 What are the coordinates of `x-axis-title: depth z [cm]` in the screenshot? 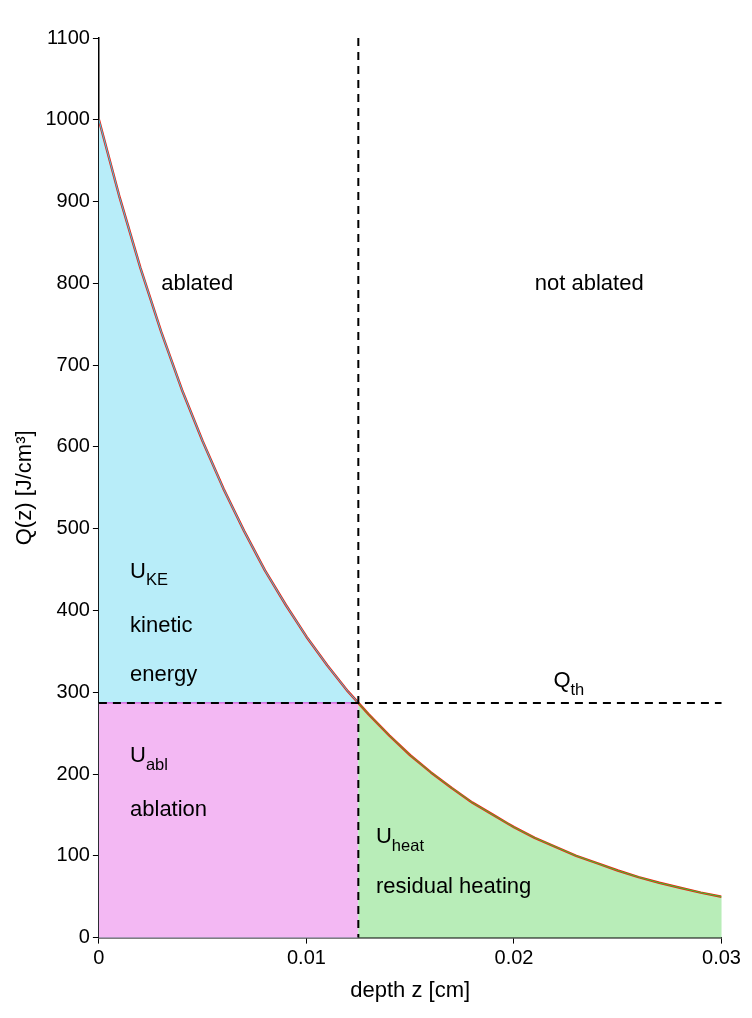 It's located at (410, 989).